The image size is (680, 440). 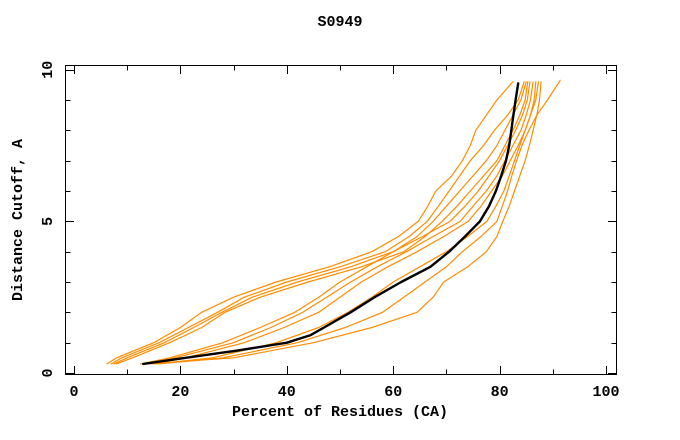 What do you see at coordinates (48, 221) in the screenshot?
I see `y-tick-label: 5` at bounding box center [48, 221].